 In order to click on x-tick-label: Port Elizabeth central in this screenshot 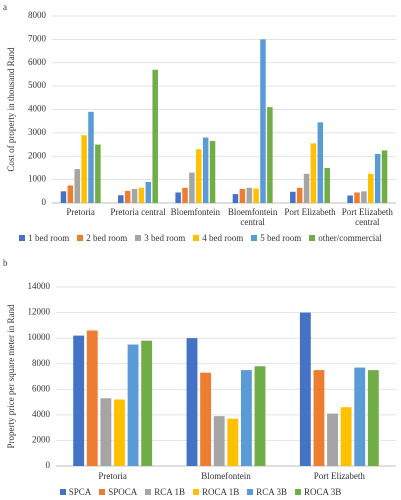, I will do `click(367, 217)`.